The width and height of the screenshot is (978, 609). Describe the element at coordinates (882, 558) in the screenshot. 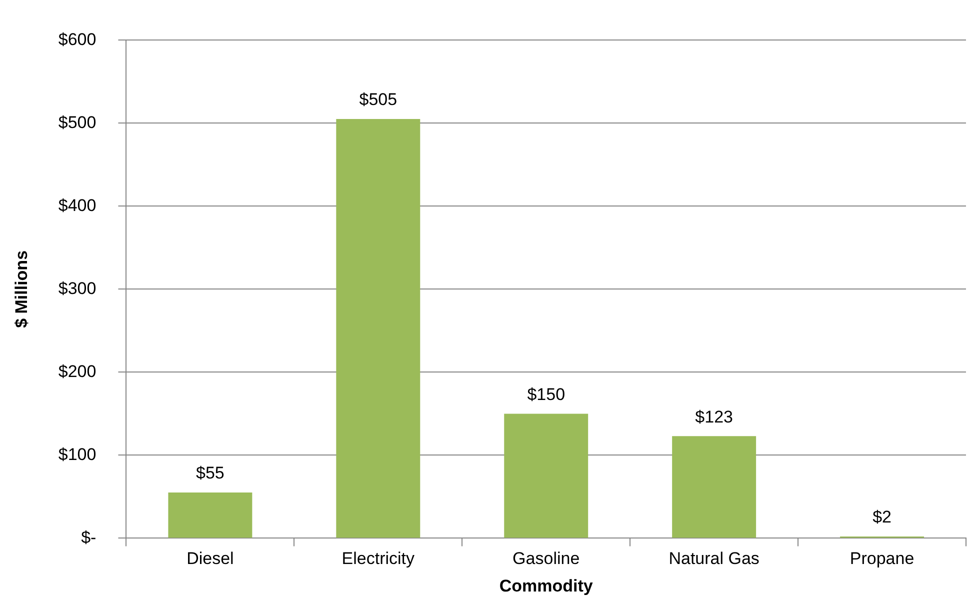

I see `x-tick-label: Propane` at that location.